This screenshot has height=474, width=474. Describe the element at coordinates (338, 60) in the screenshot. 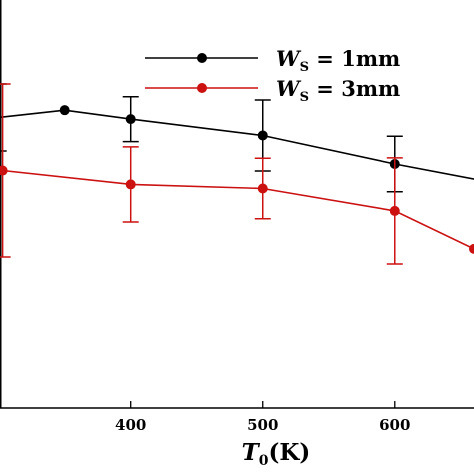

I see `legend-label-1: WS = 1mm` at that location.